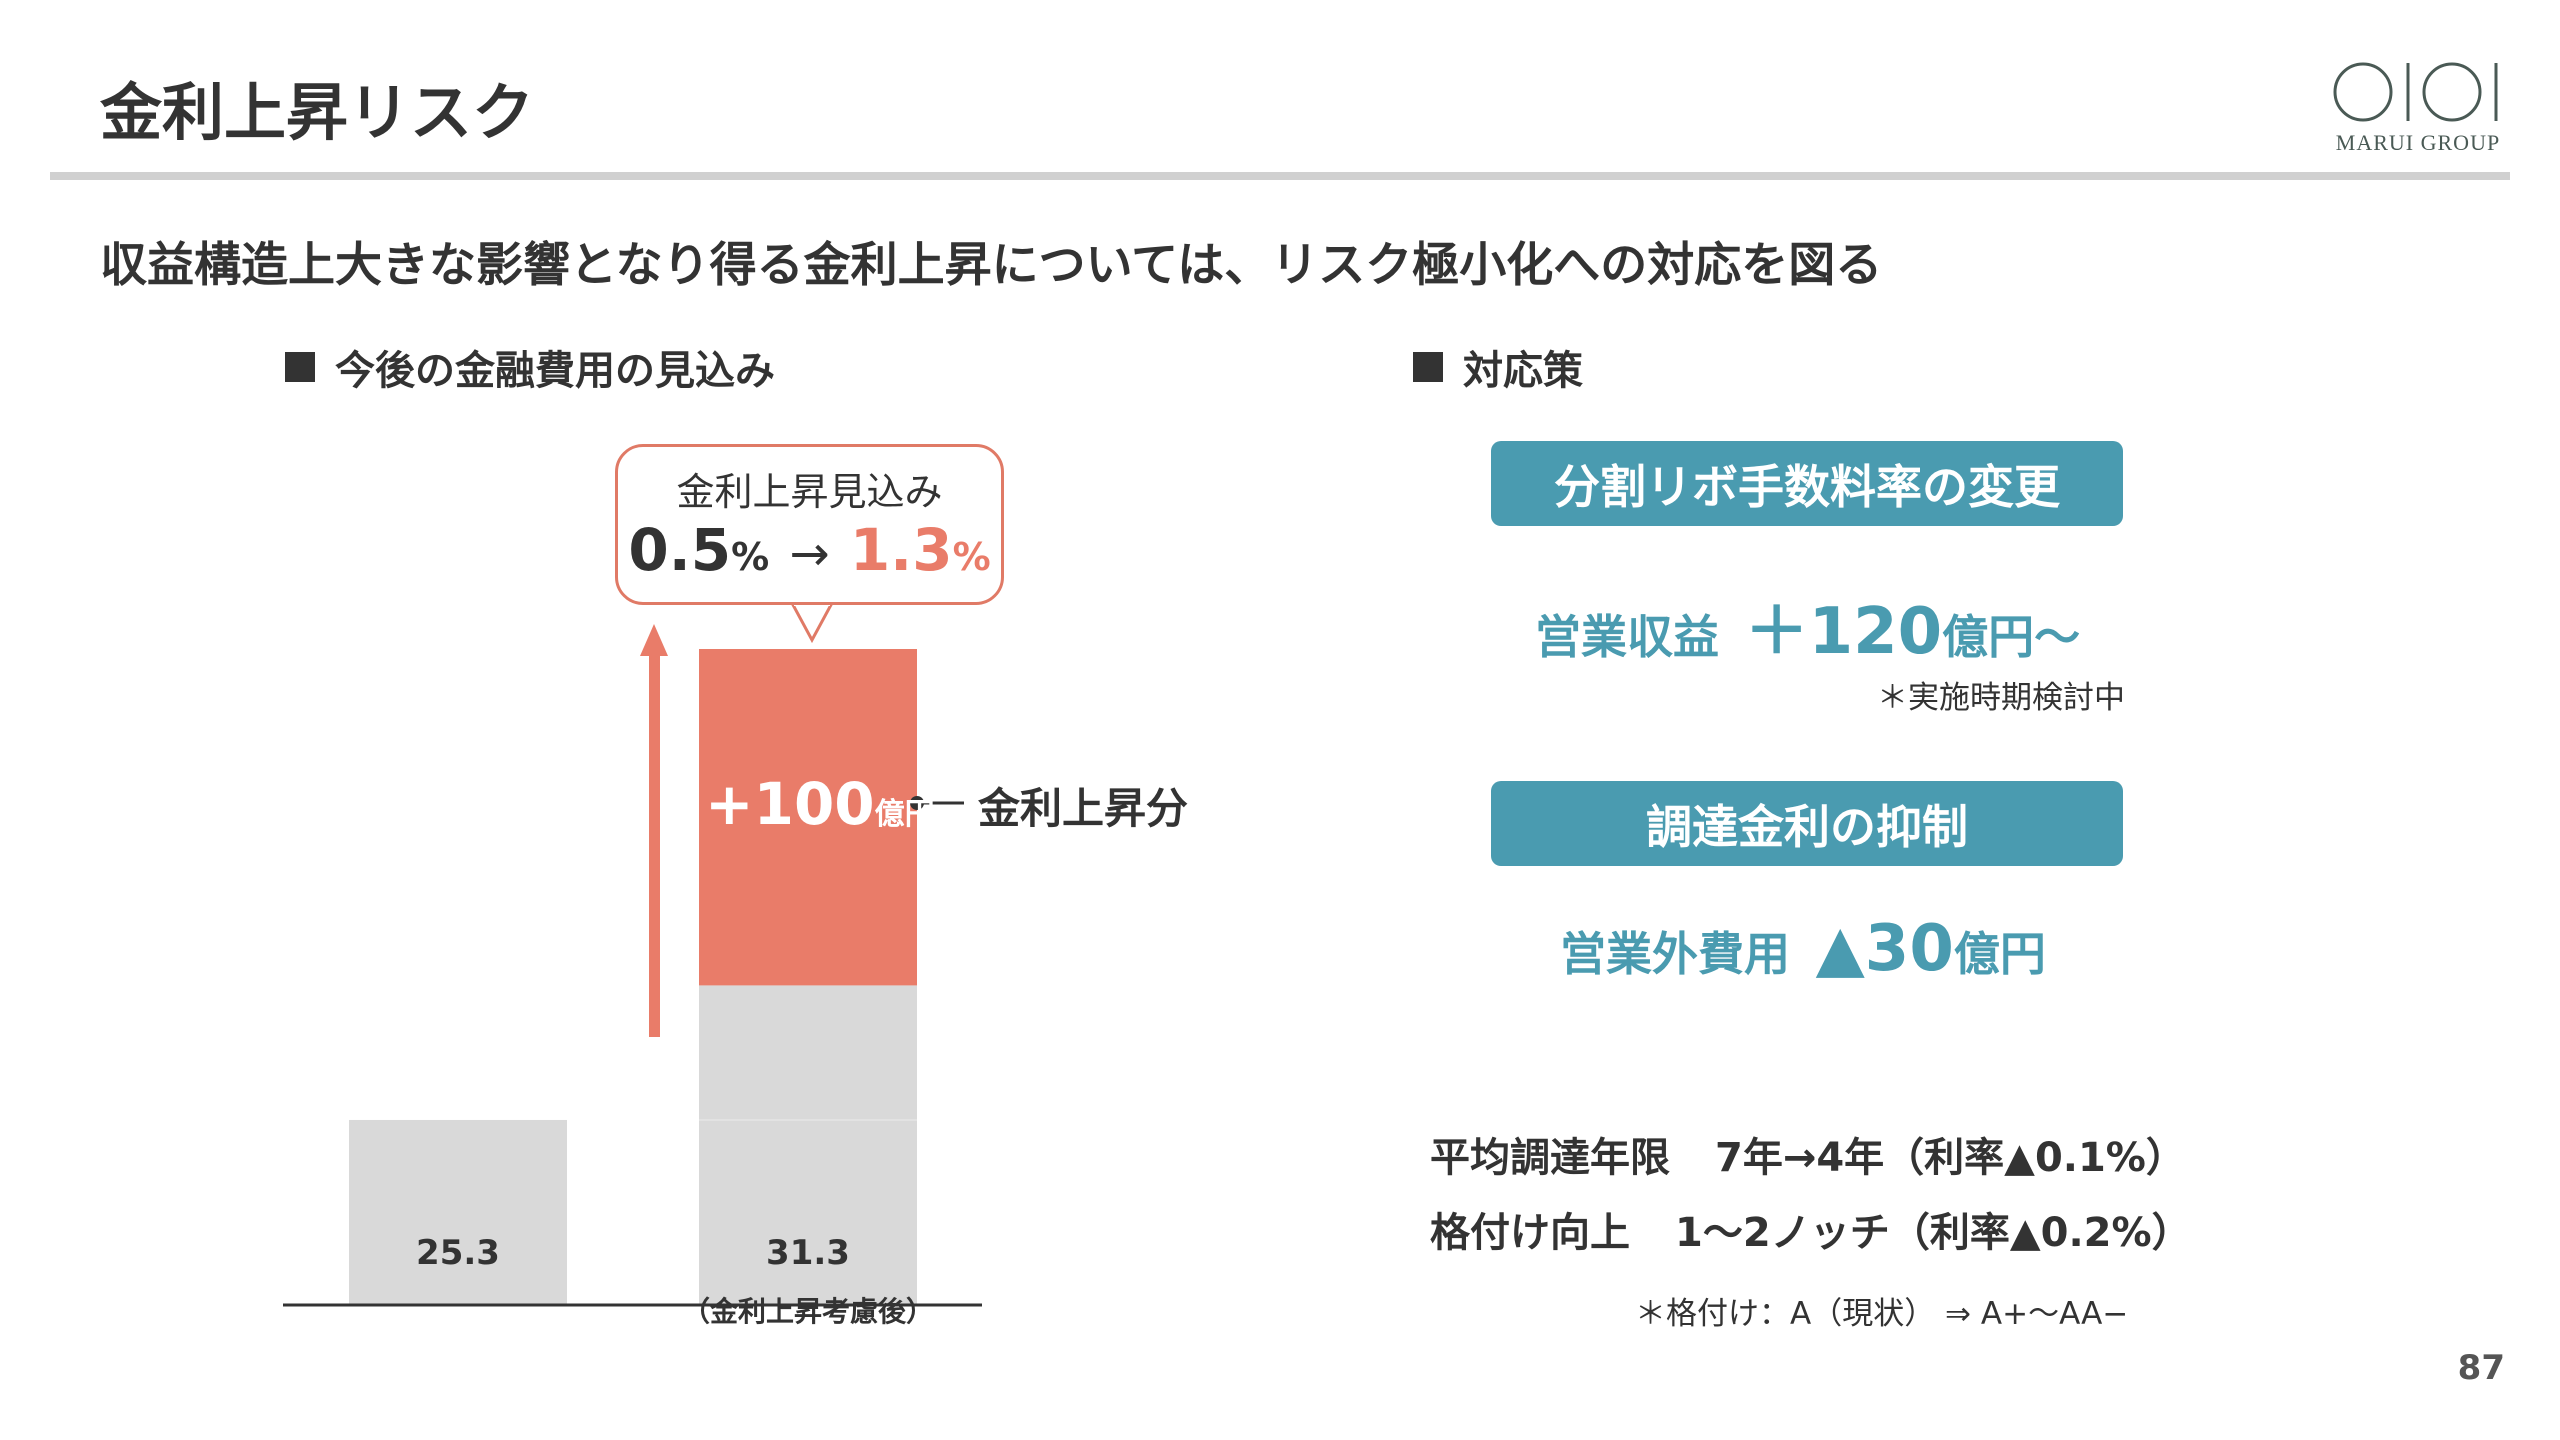  I want to click on effect-unit: 億円, so click(1999, 954).